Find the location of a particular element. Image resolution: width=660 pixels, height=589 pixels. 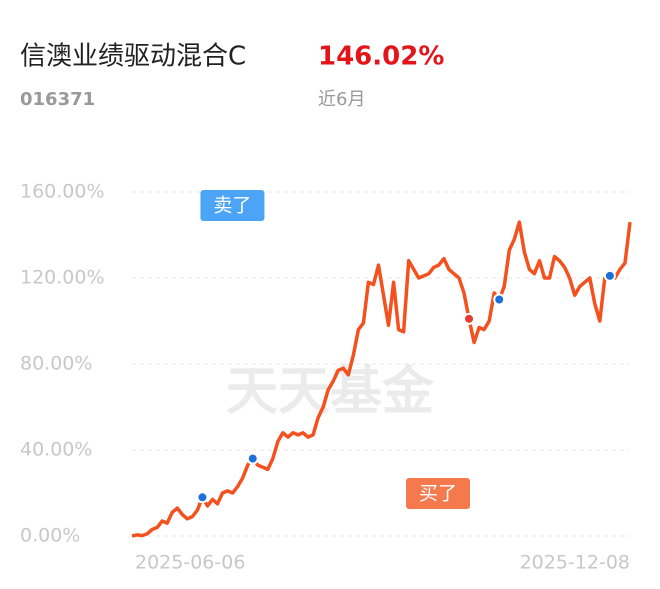

period: 近6月 is located at coordinates (341, 99).